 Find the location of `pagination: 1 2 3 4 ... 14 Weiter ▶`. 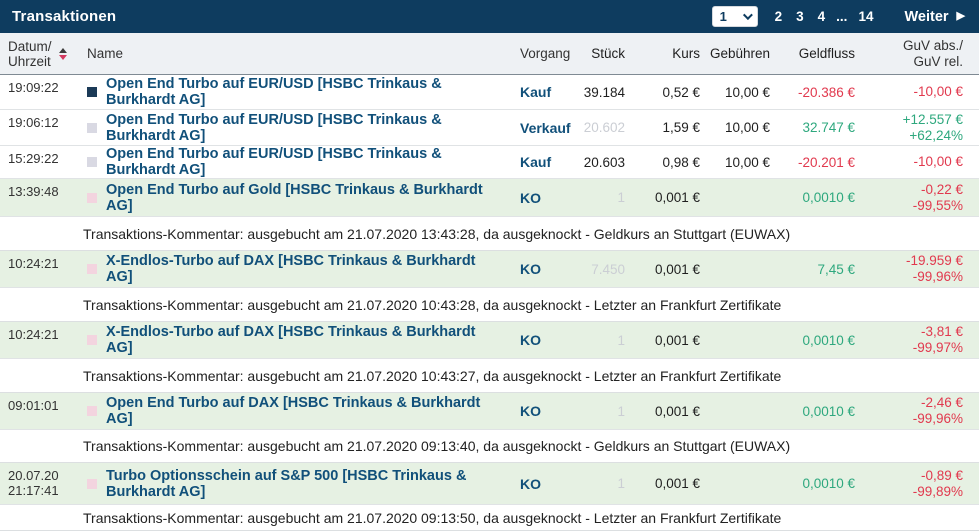

pagination: 1 2 3 4 ... 14 Weiter ▶ is located at coordinates (840, 16).